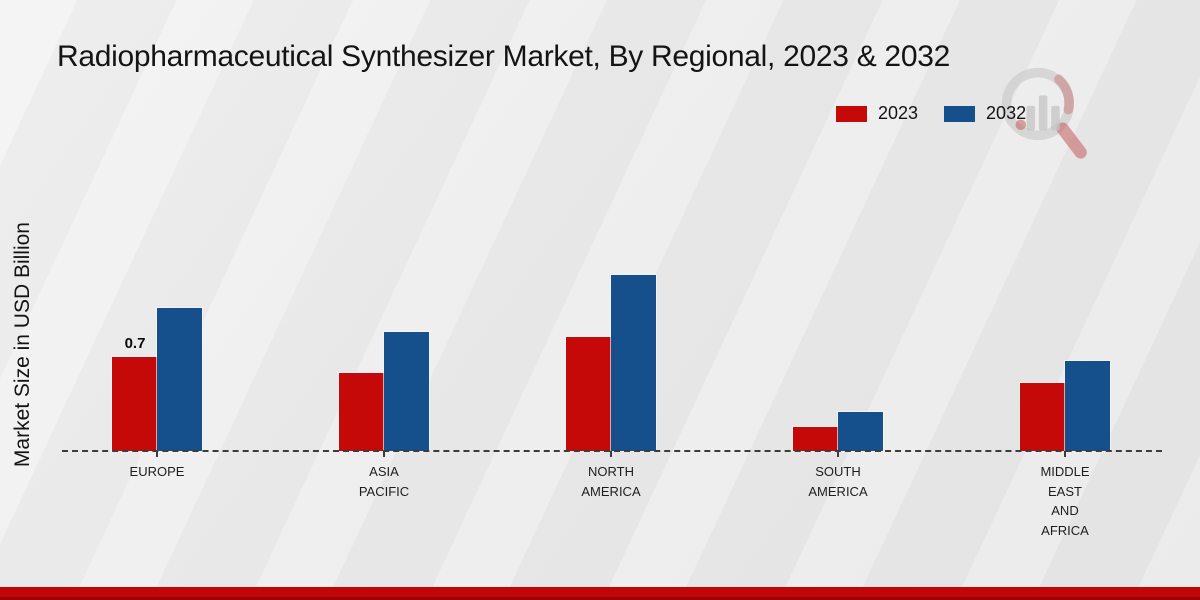  What do you see at coordinates (898, 113) in the screenshot?
I see `legend-label: 2023` at bounding box center [898, 113].